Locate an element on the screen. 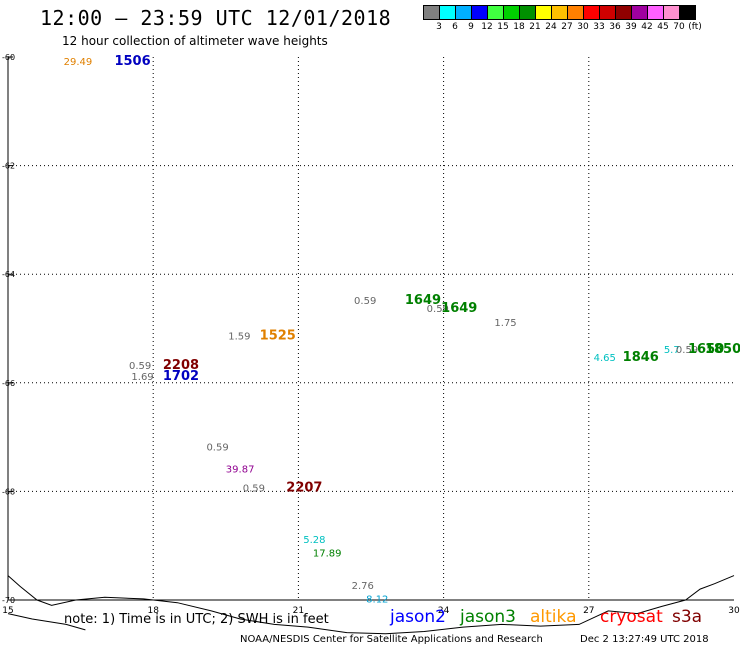  wave-height-label: 1.75 is located at coordinates (505, 323).